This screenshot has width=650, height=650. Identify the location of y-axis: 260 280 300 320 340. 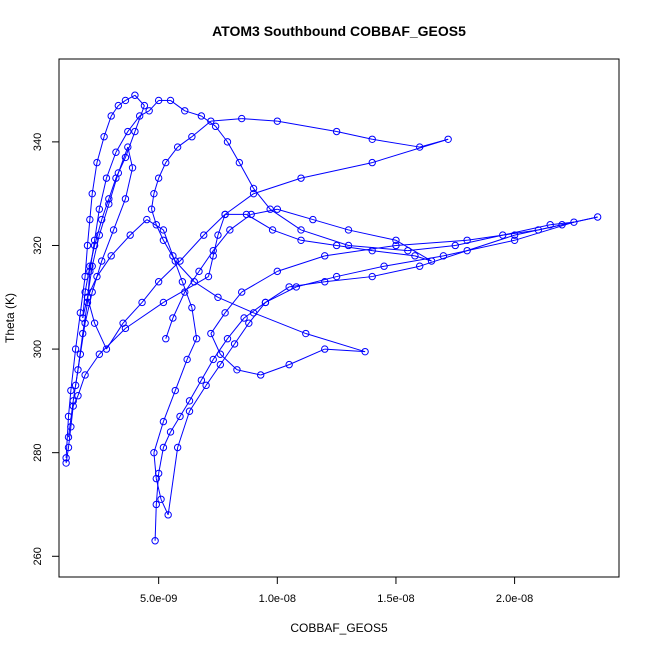
(46, 349).